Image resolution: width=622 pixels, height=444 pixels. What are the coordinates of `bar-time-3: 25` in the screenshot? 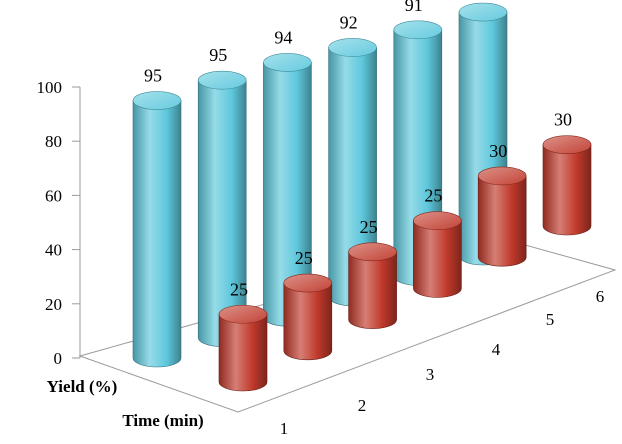 It's located at (372, 273).